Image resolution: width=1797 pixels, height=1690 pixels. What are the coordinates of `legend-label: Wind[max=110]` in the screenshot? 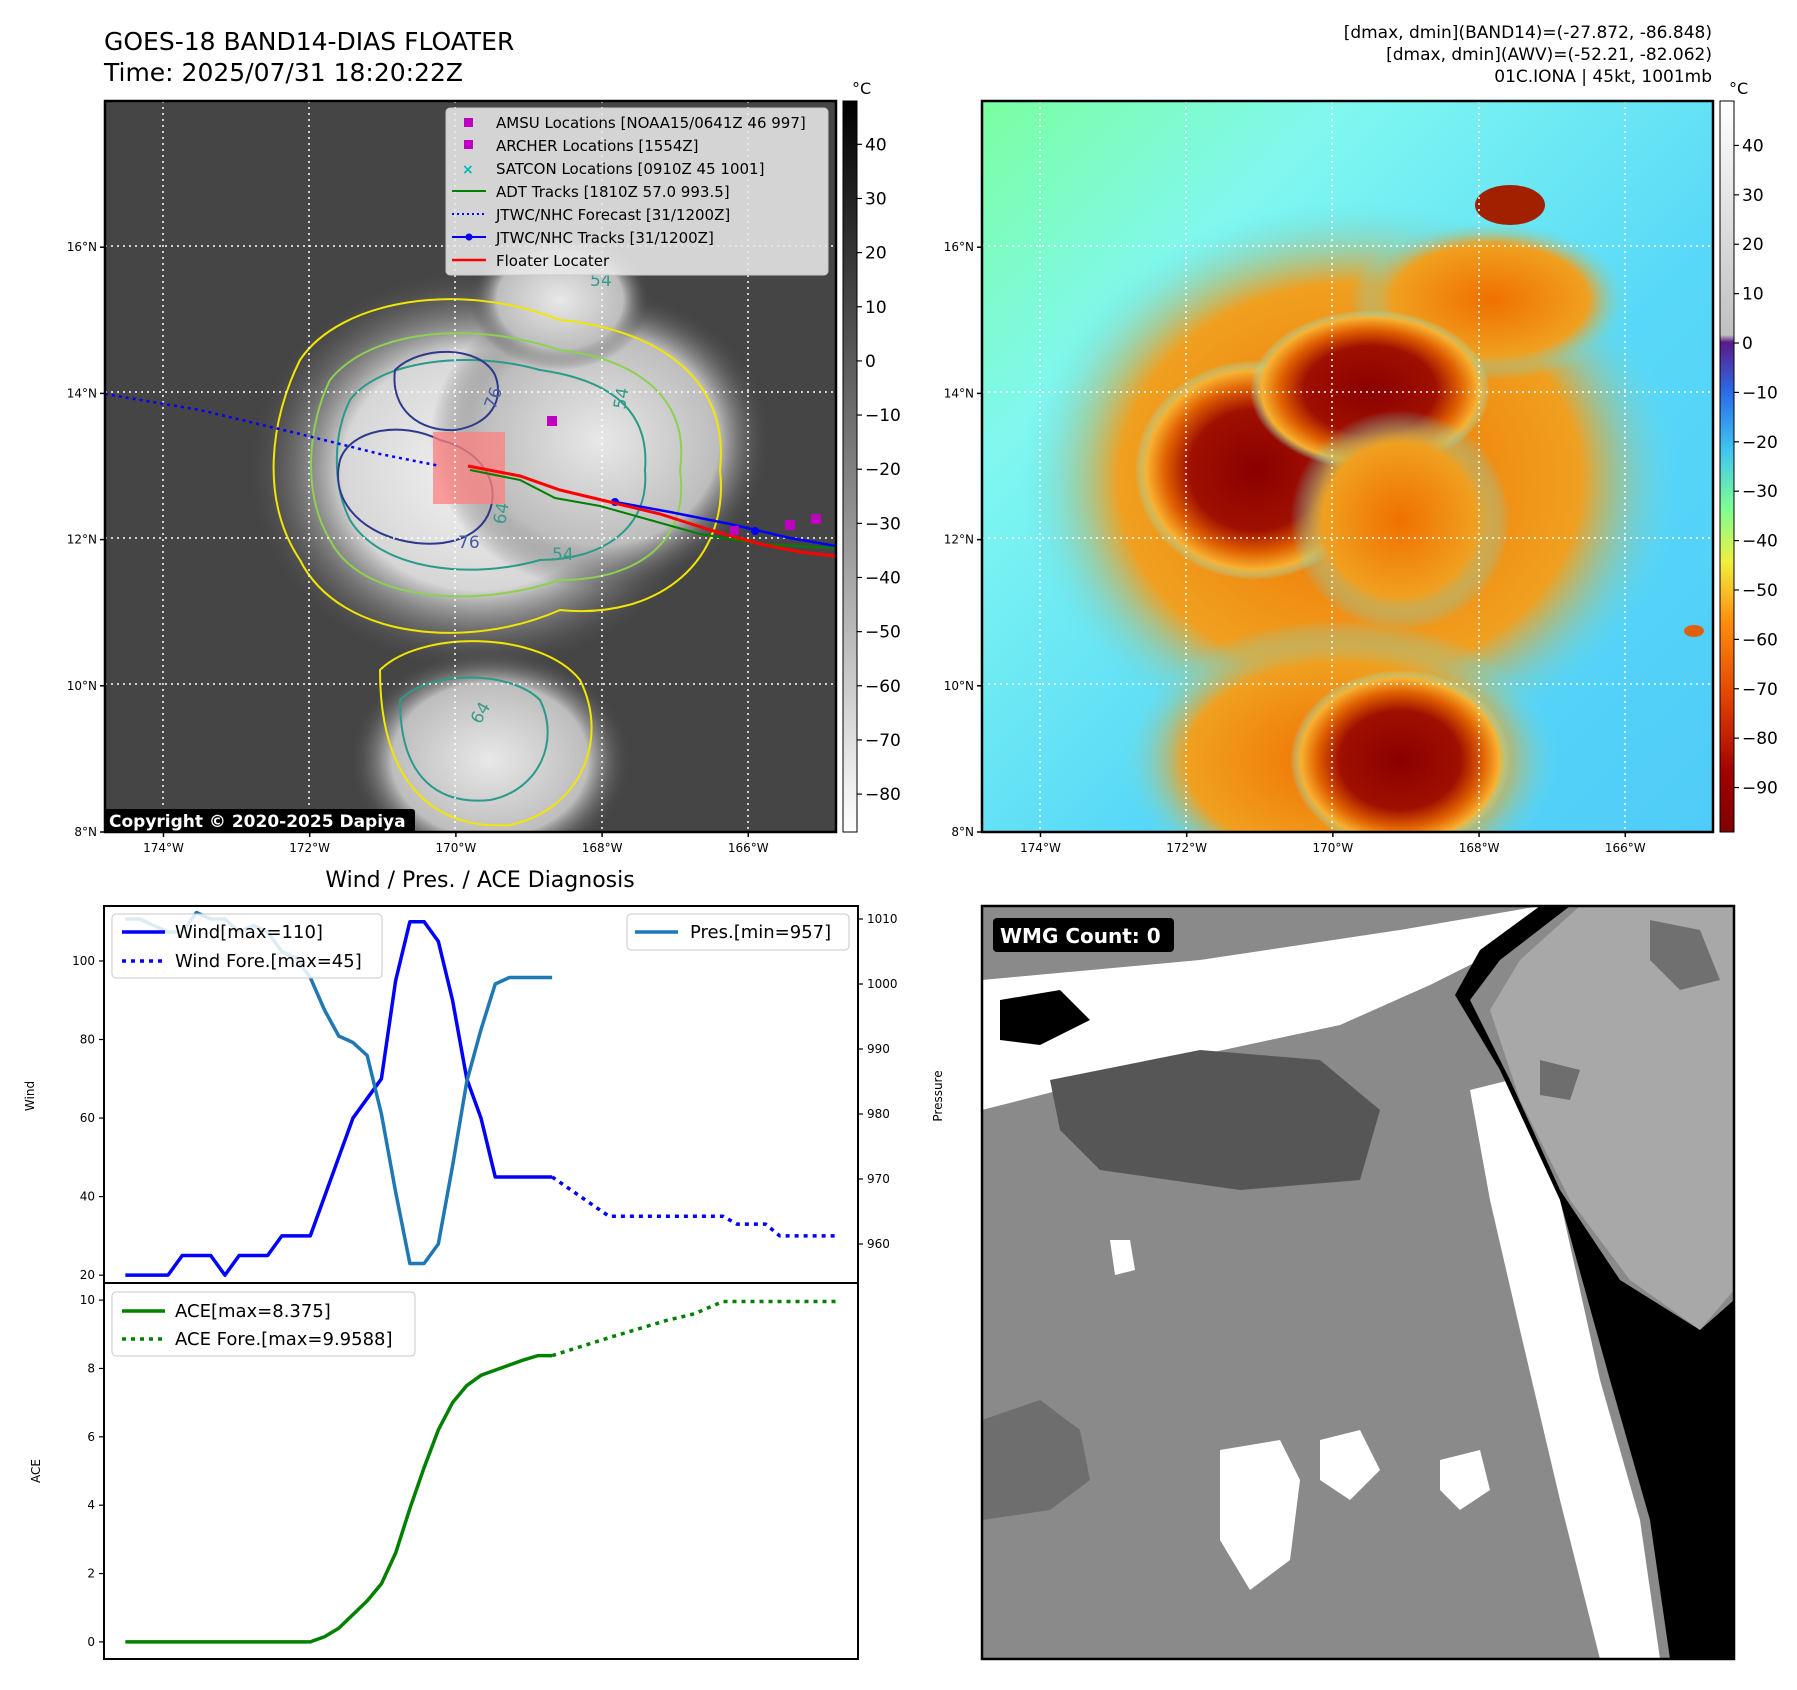 It's located at (249, 932).